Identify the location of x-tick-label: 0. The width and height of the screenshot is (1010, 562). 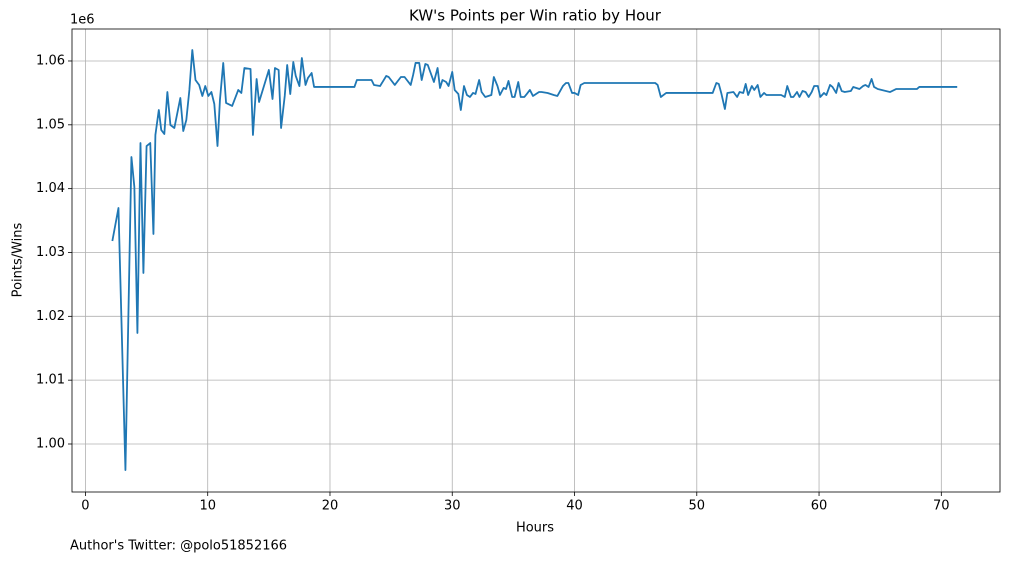
(85, 506).